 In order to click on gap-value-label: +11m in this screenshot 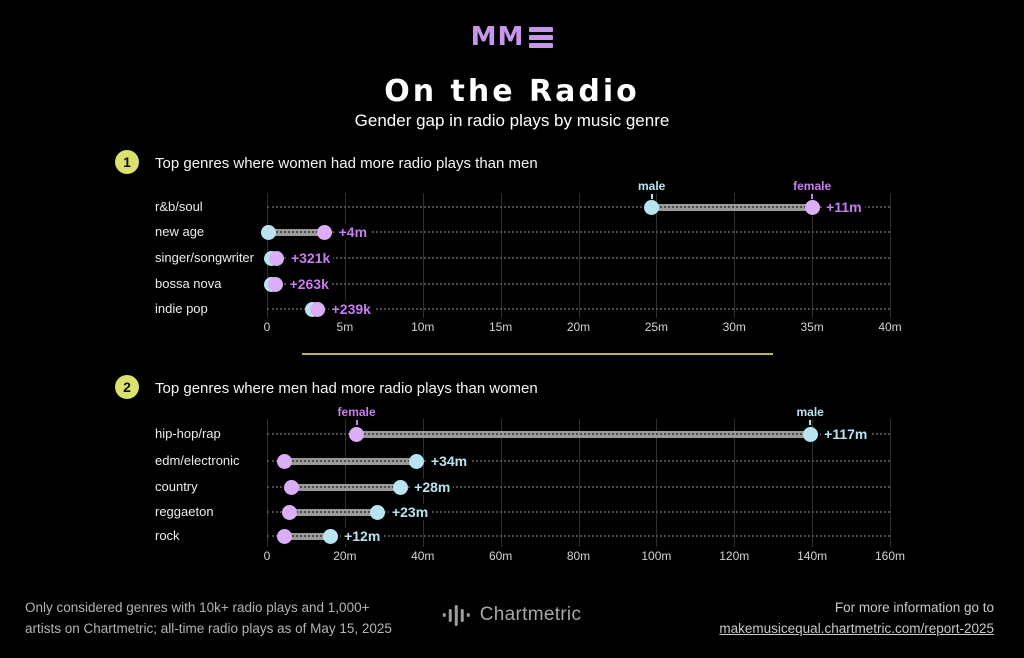, I will do `click(844, 207)`.